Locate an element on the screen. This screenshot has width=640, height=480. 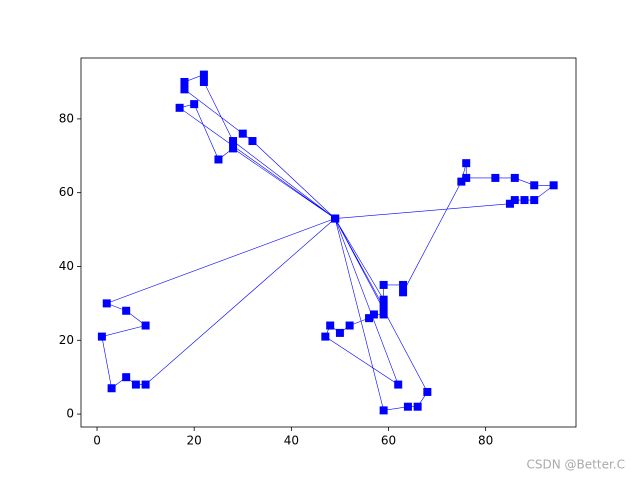
x-tick-label: 0 is located at coordinates (97, 441).